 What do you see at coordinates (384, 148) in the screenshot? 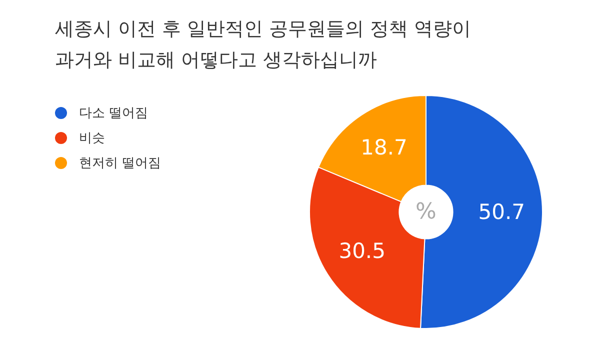
I see `data-label: 18.7` at bounding box center [384, 148].